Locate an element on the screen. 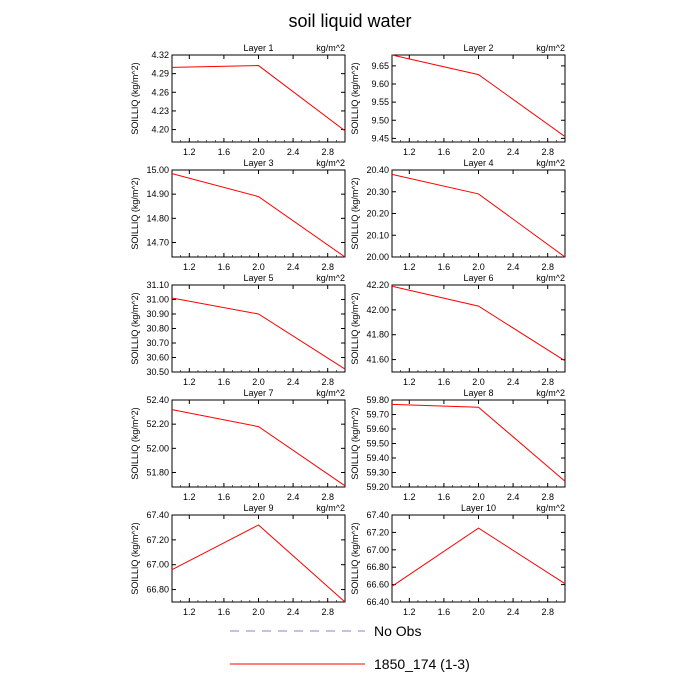  y-tick-label: 4.23 is located at coordinates (160, 111).